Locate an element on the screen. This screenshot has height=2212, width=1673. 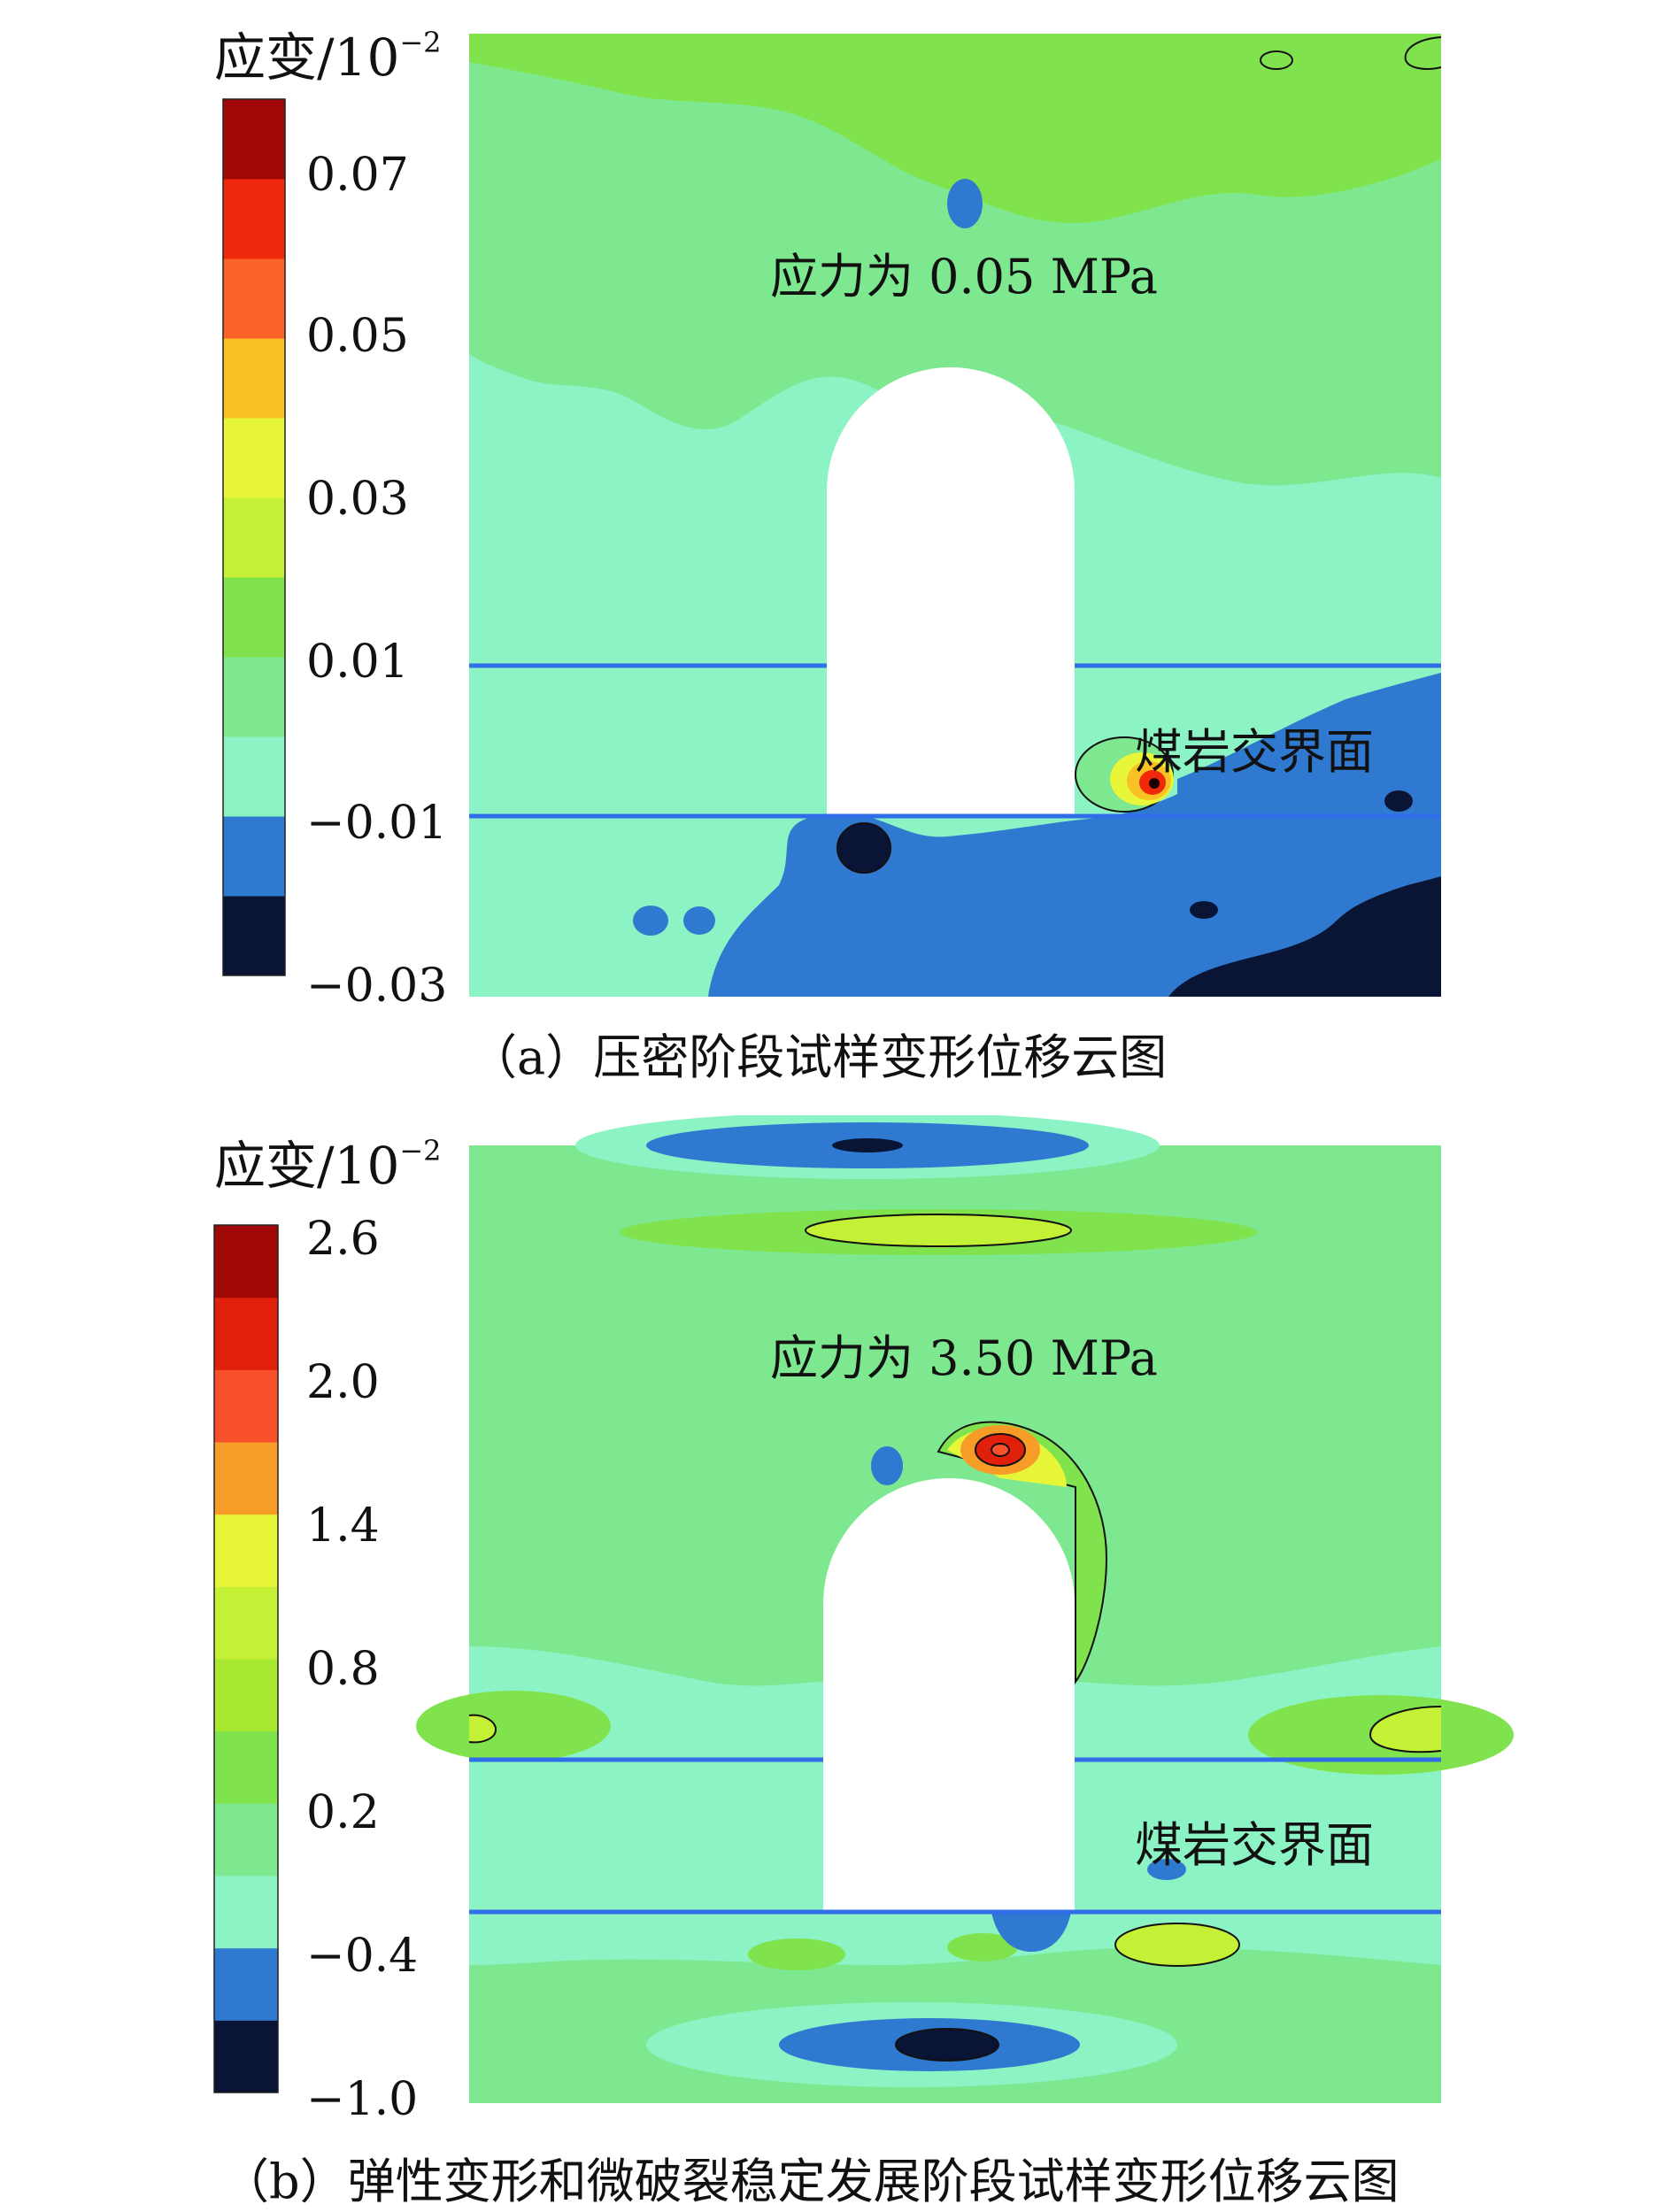
colorbar-tick-label: 2.6 is located at coordinates (343, 1239).